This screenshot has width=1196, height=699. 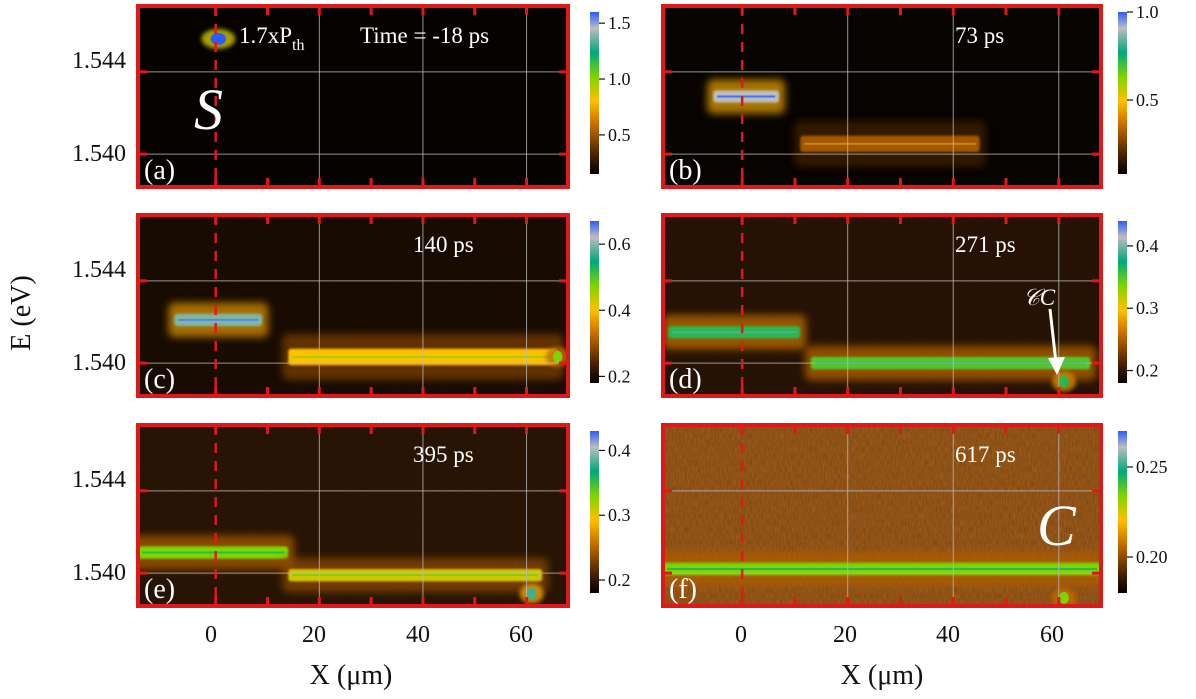 I want to click on panel-e: (e) 395 ps 0.2 0.3 0.4, so click(x=383, y=515).